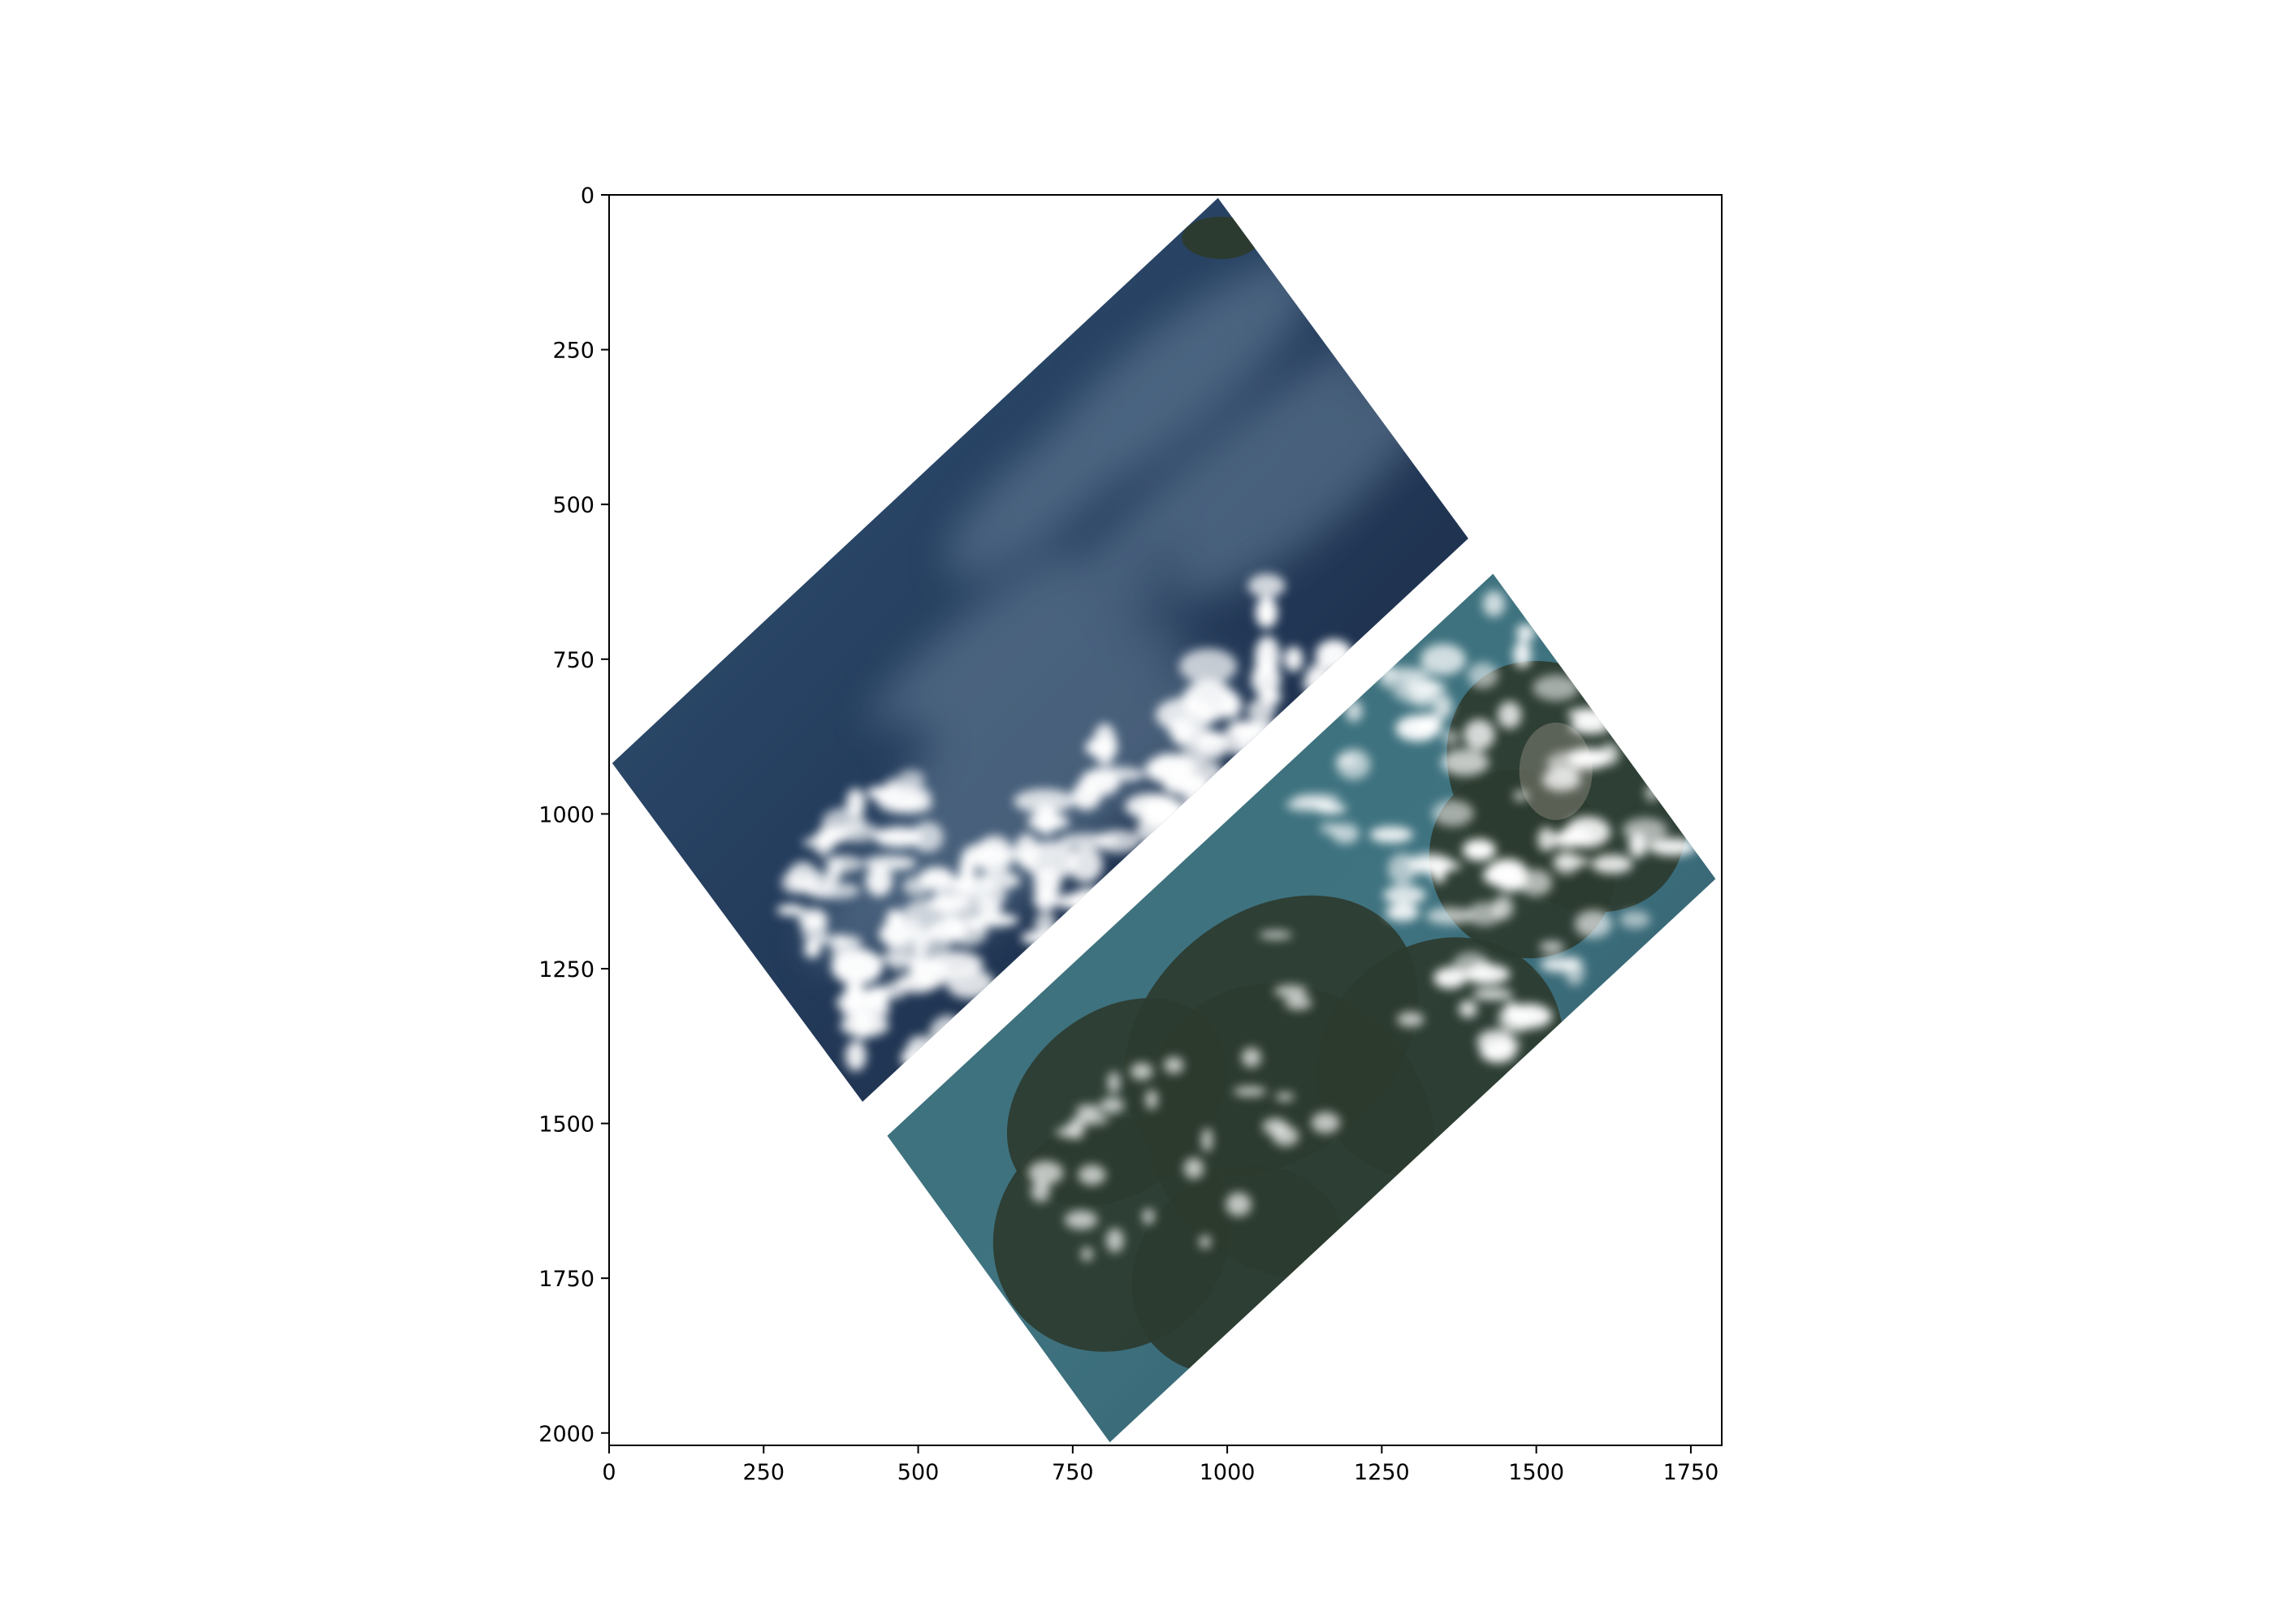 The height and width of the screenshot is (1624, 2274). Describe the element at coordinates (1382, 1472) in the screenshot. I see `x-tick-label: 1250` at that location.